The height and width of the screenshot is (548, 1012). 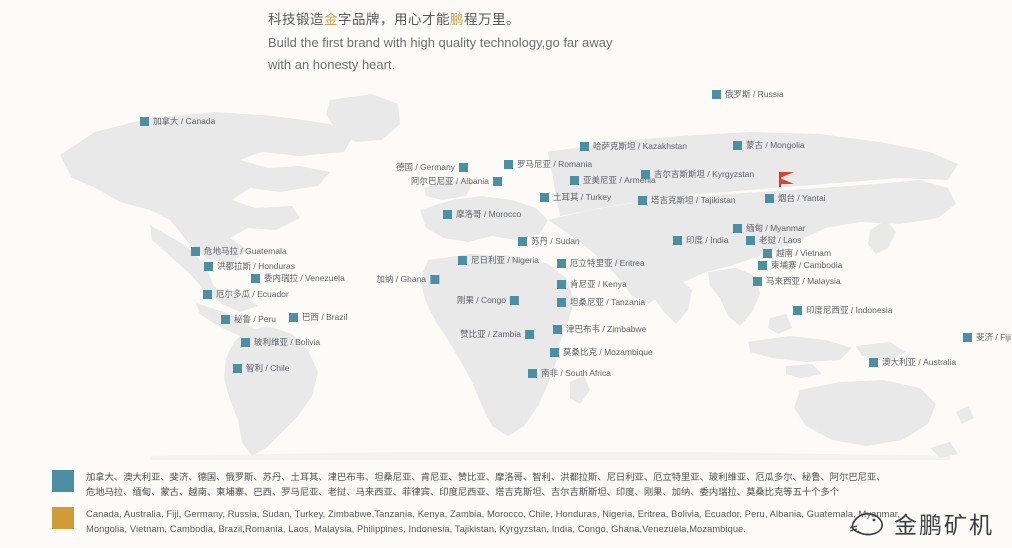 I want to click on slogan-cn-highlight-peng: 鹏, so click(x=457, y=19).